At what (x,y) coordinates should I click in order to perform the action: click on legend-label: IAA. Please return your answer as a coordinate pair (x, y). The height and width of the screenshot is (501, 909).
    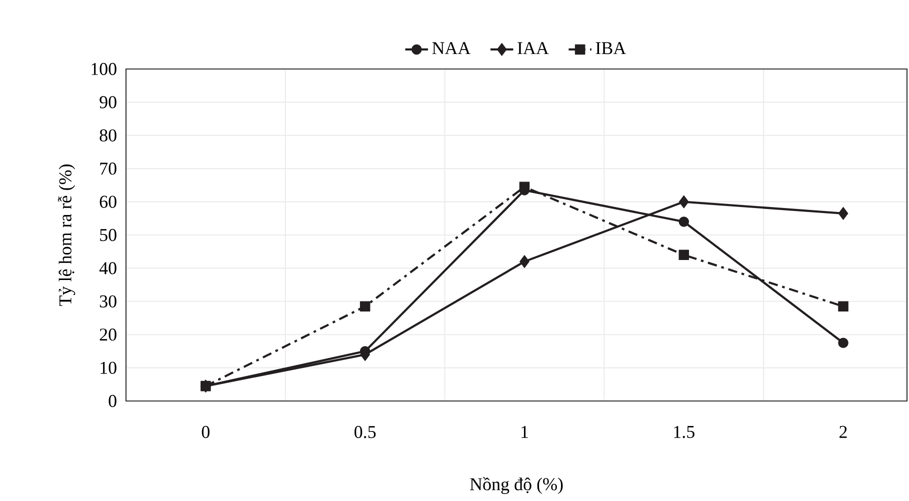
    Looking at the image, I should click on (533, 48).